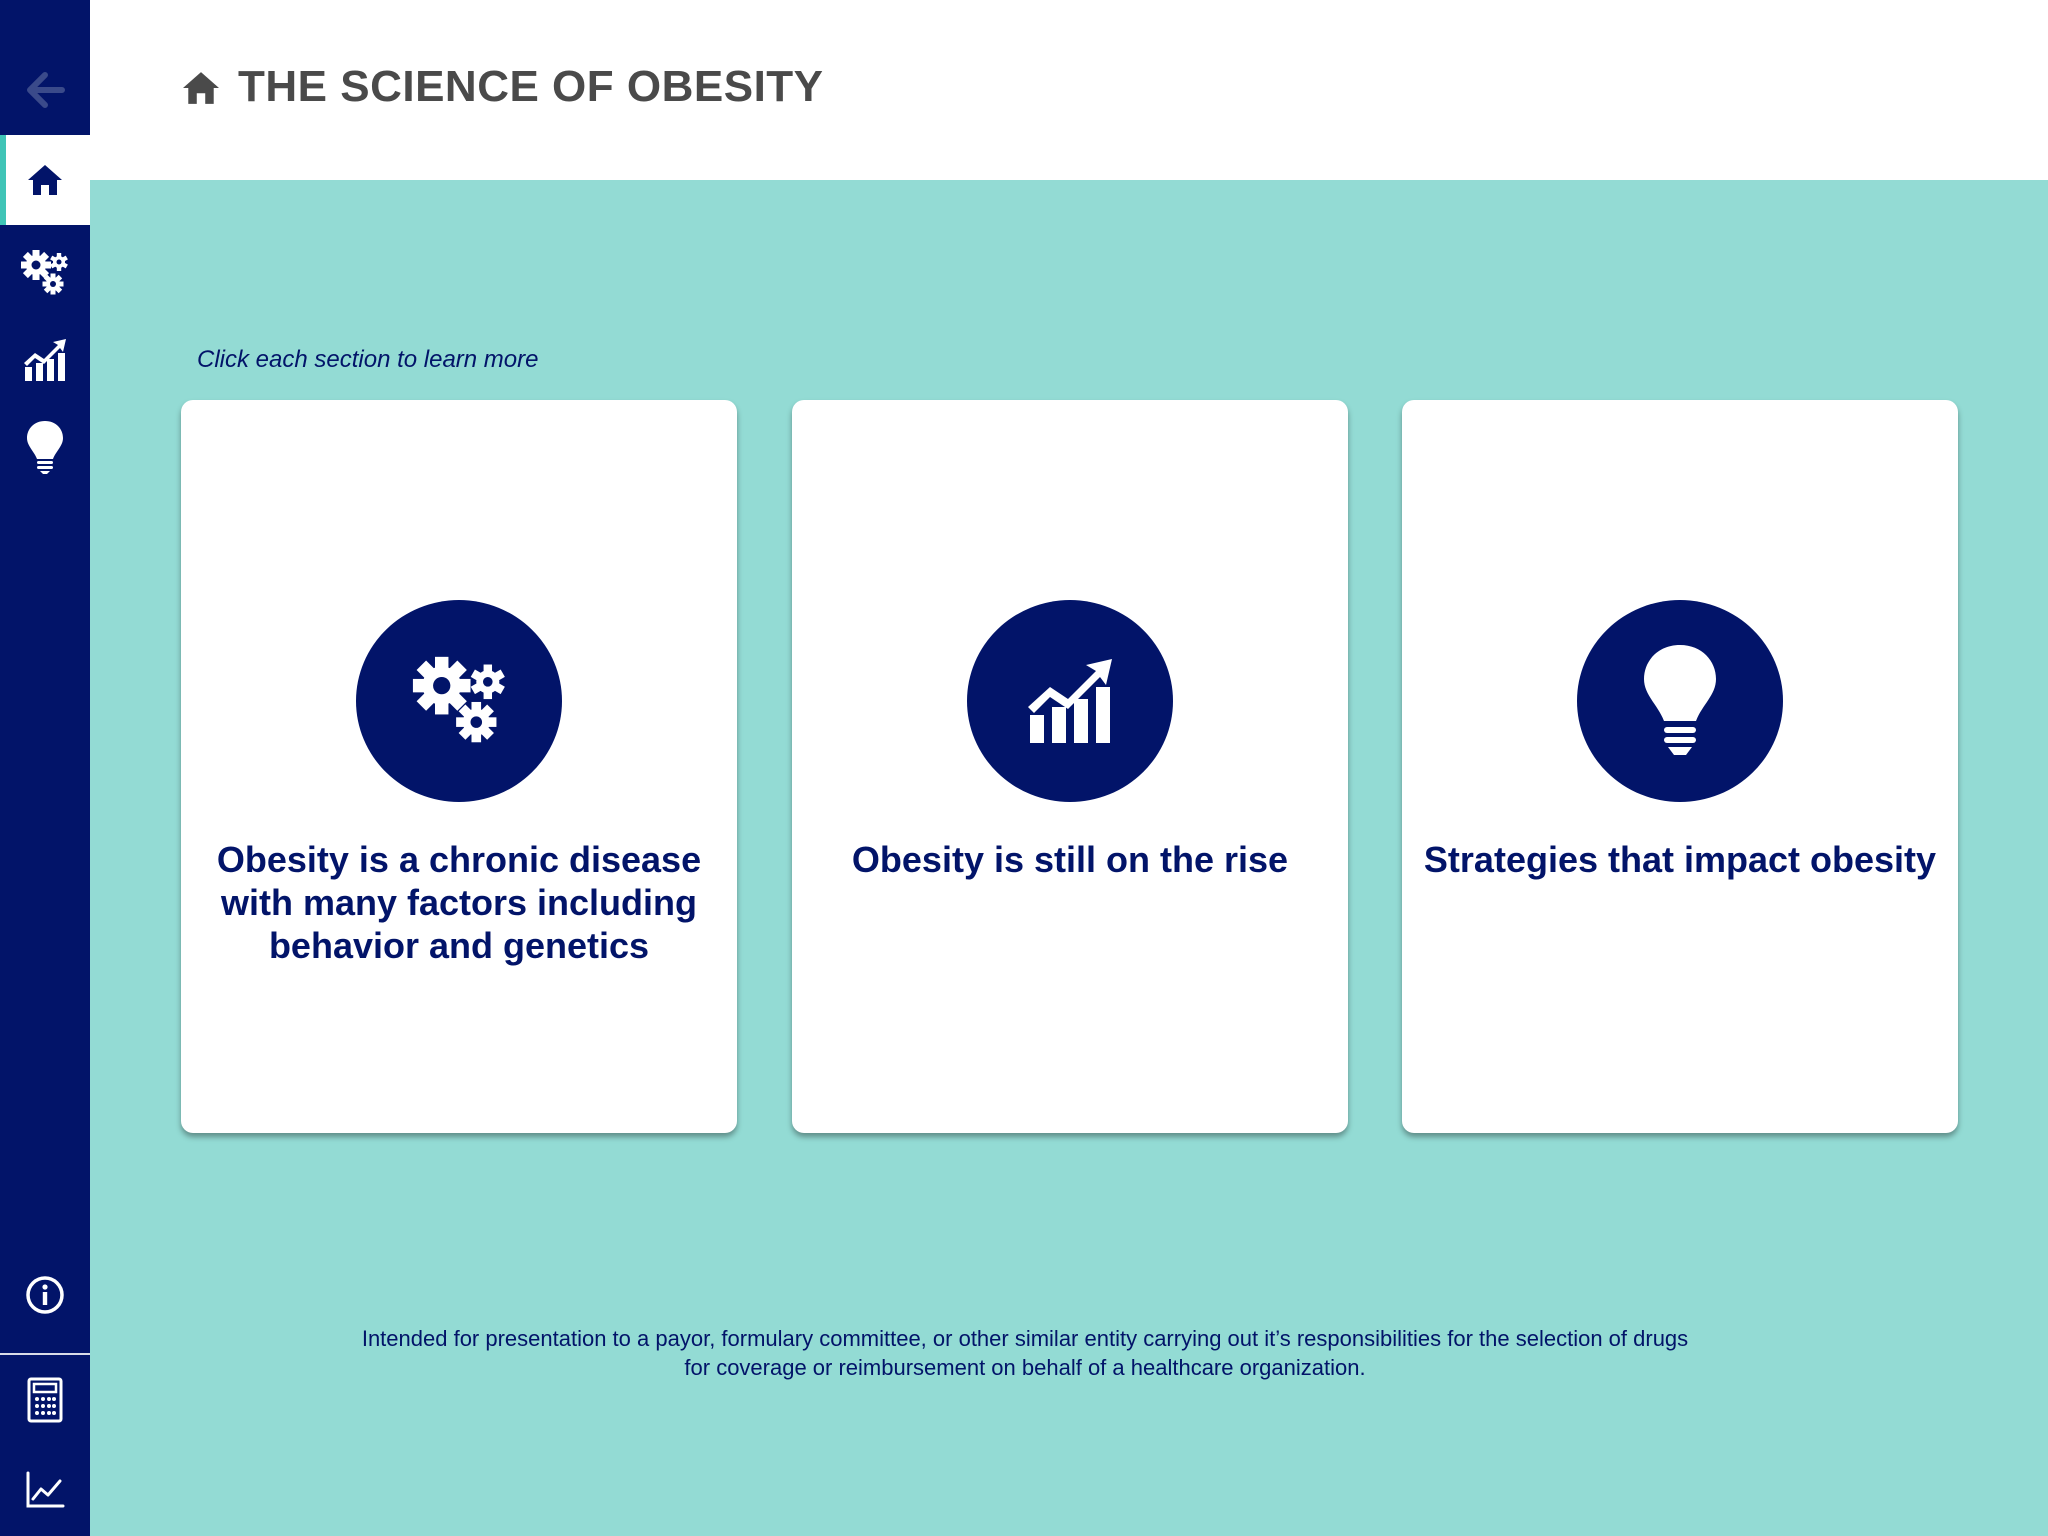 Image resolution: width=2048 pixels, height=1536 pixels. I want to click on active-indicator, so click(3, 180).